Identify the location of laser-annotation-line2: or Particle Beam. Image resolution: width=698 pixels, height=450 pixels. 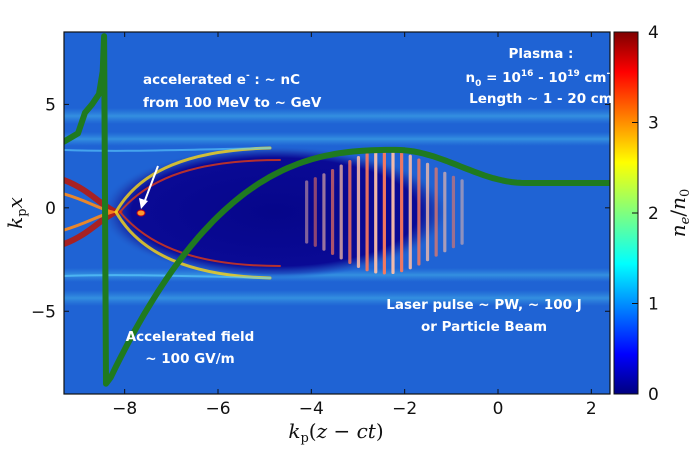
(484, 327).